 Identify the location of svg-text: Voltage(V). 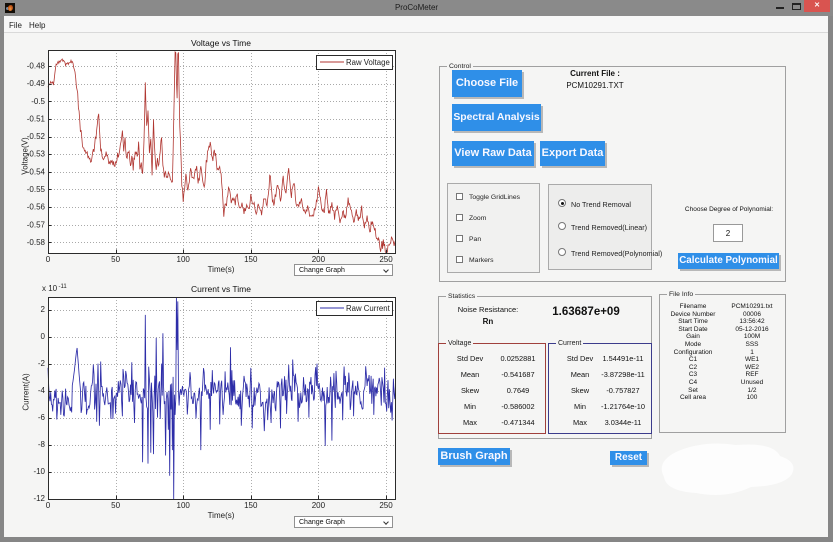
(25, 156).